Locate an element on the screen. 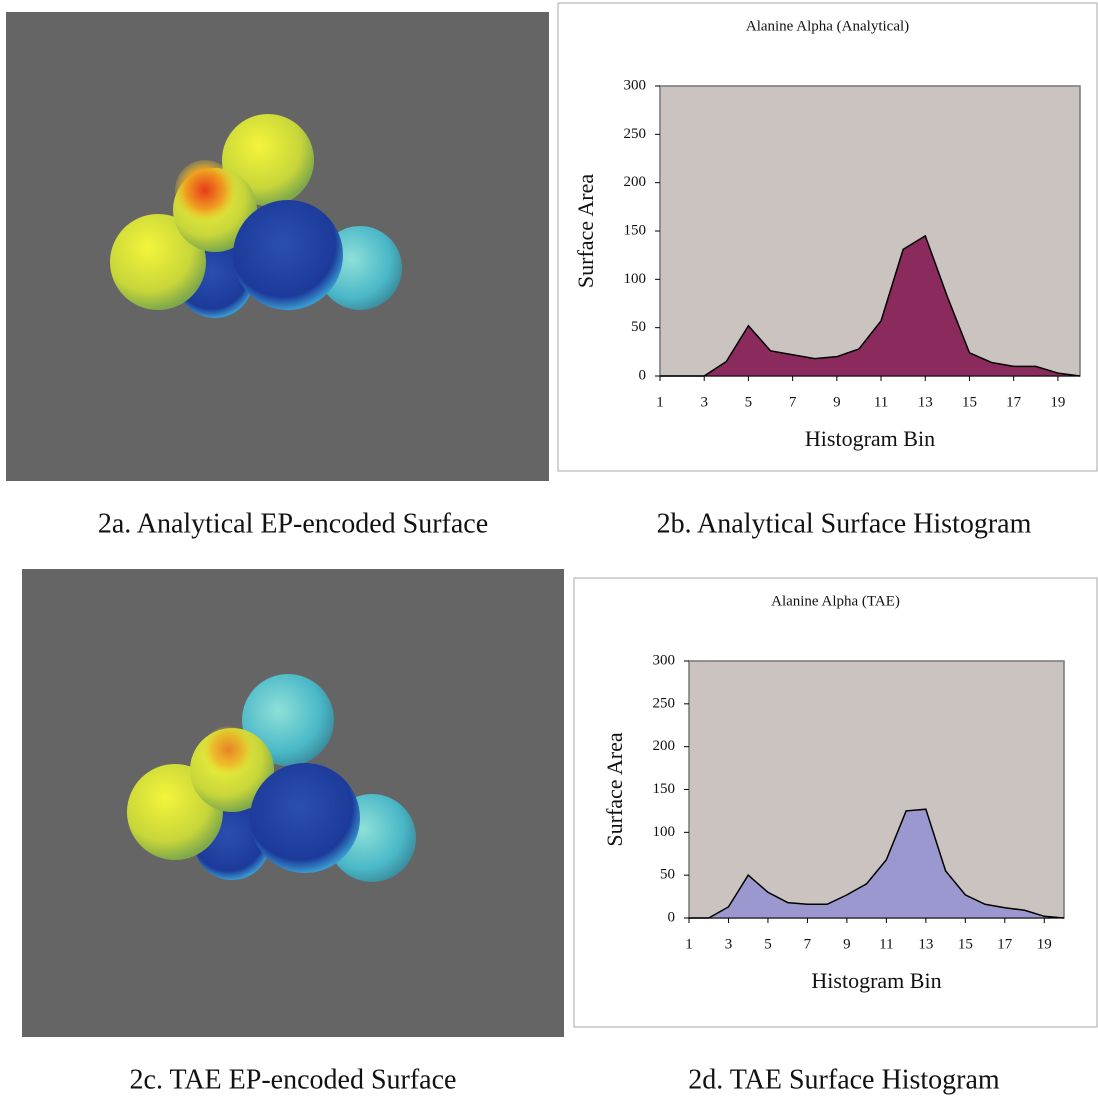 This screenshot has height=1096, width=1098. plot-area is located at coordinates (870, 231).